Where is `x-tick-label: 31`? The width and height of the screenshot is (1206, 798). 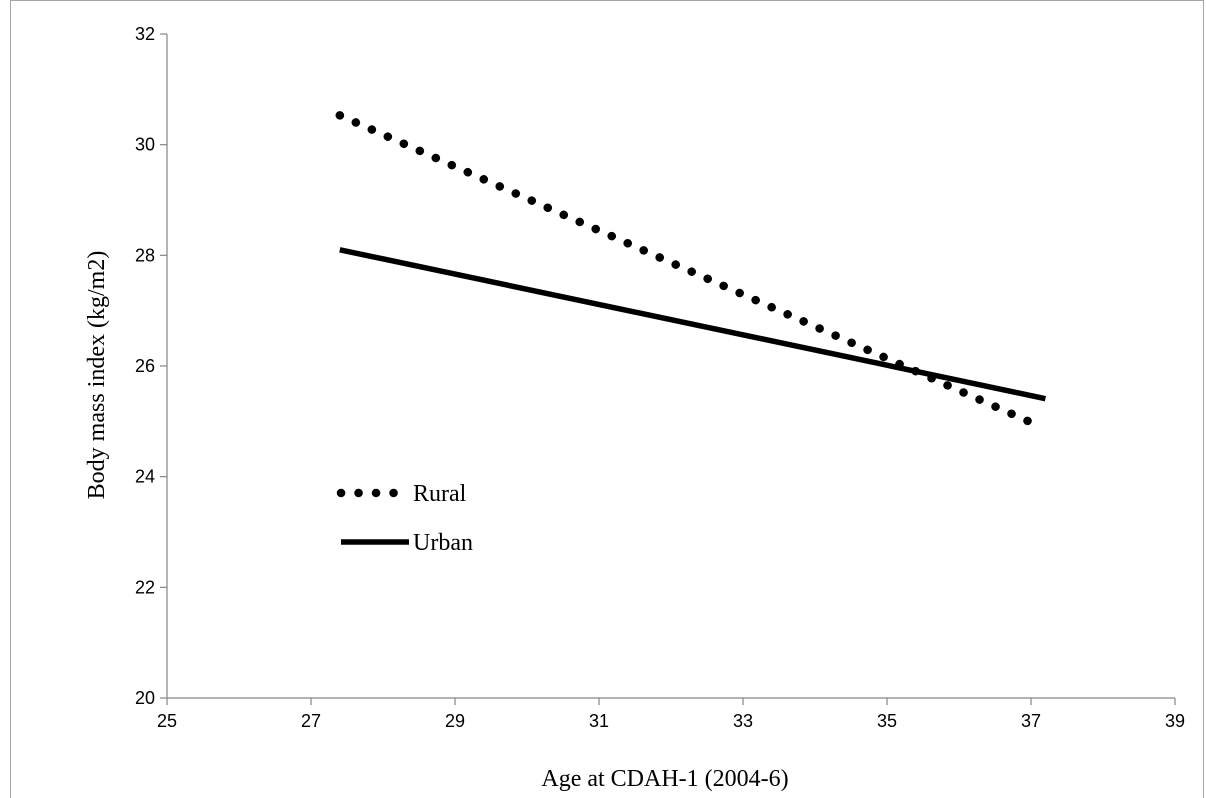
x-tick-label: 31 is located at coordinates (599, 721).